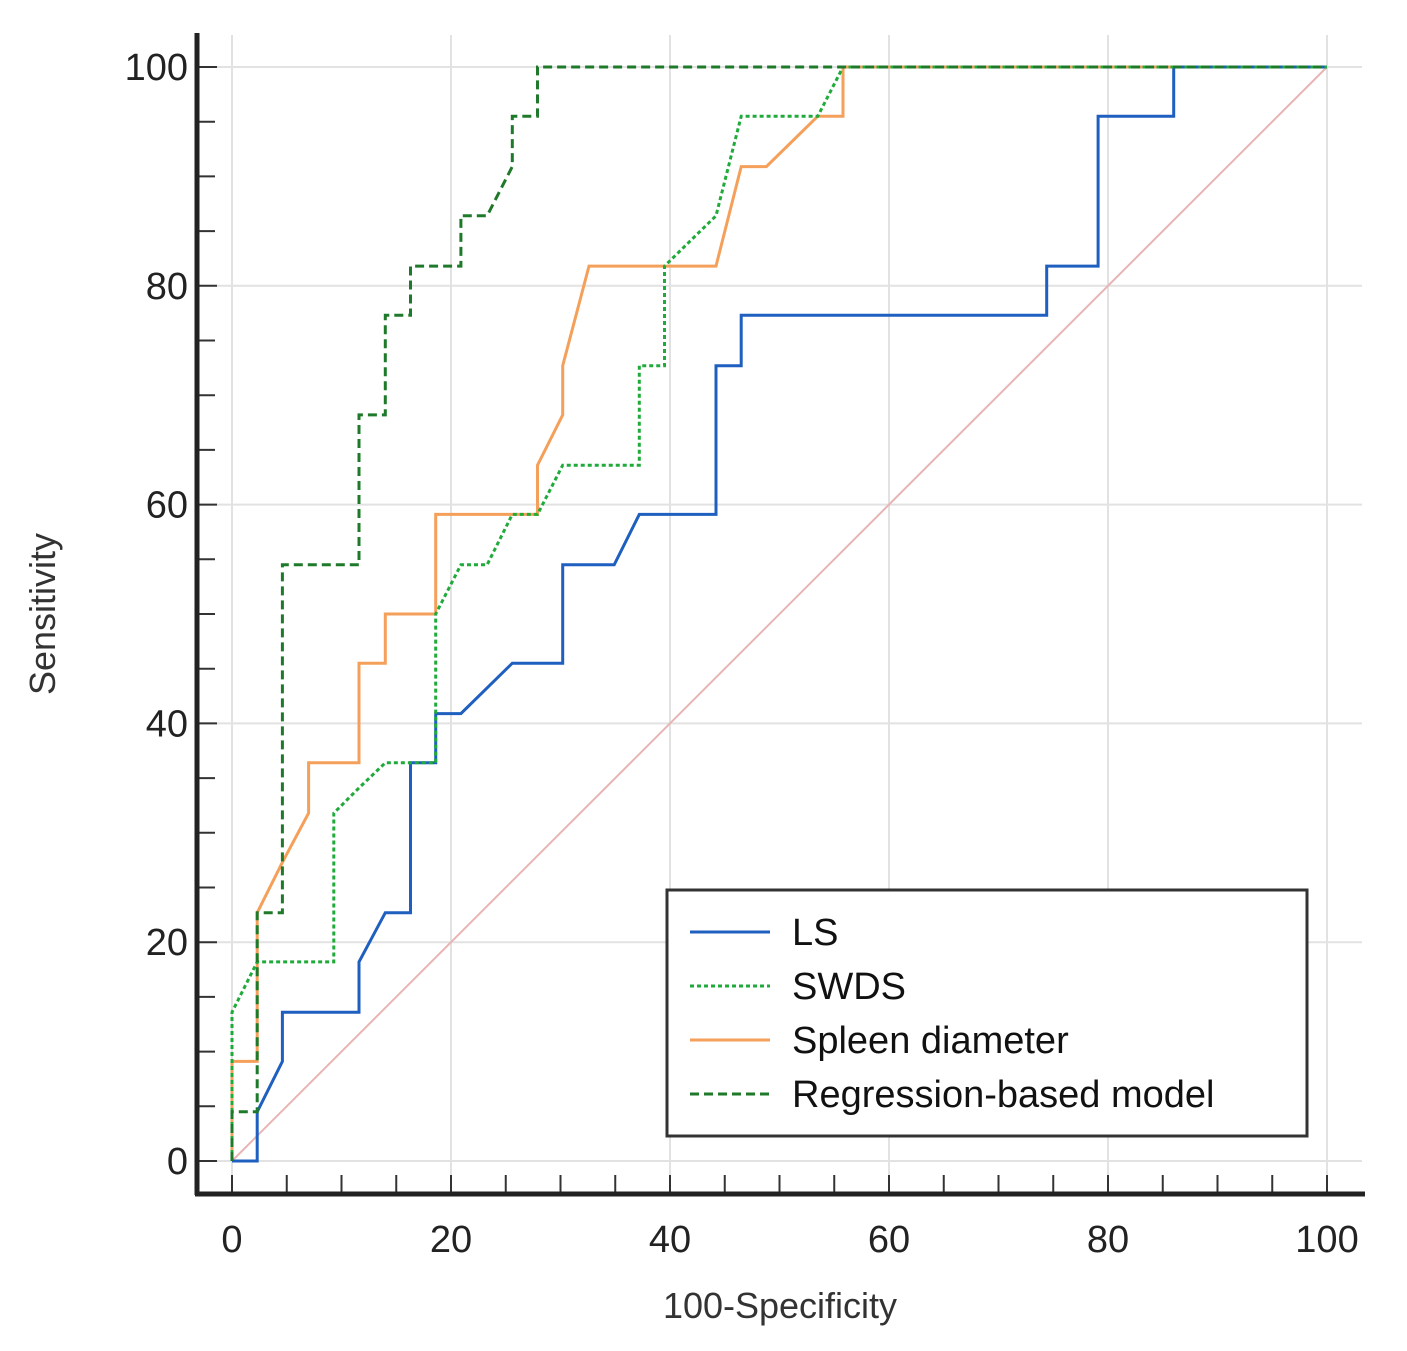  I want to click on x-tick-label: 80, so click(1108, 1240).